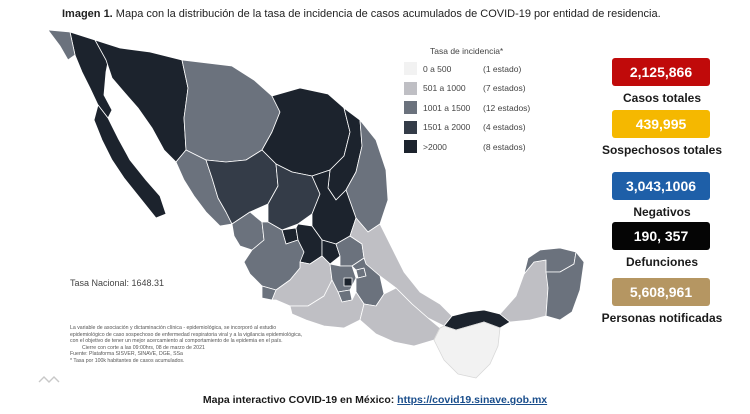  What do you see at coordinates (473, 147) in the screenshot?
I see `legend-row: >2000 (8 estados)` at bounding box center [473, 147].